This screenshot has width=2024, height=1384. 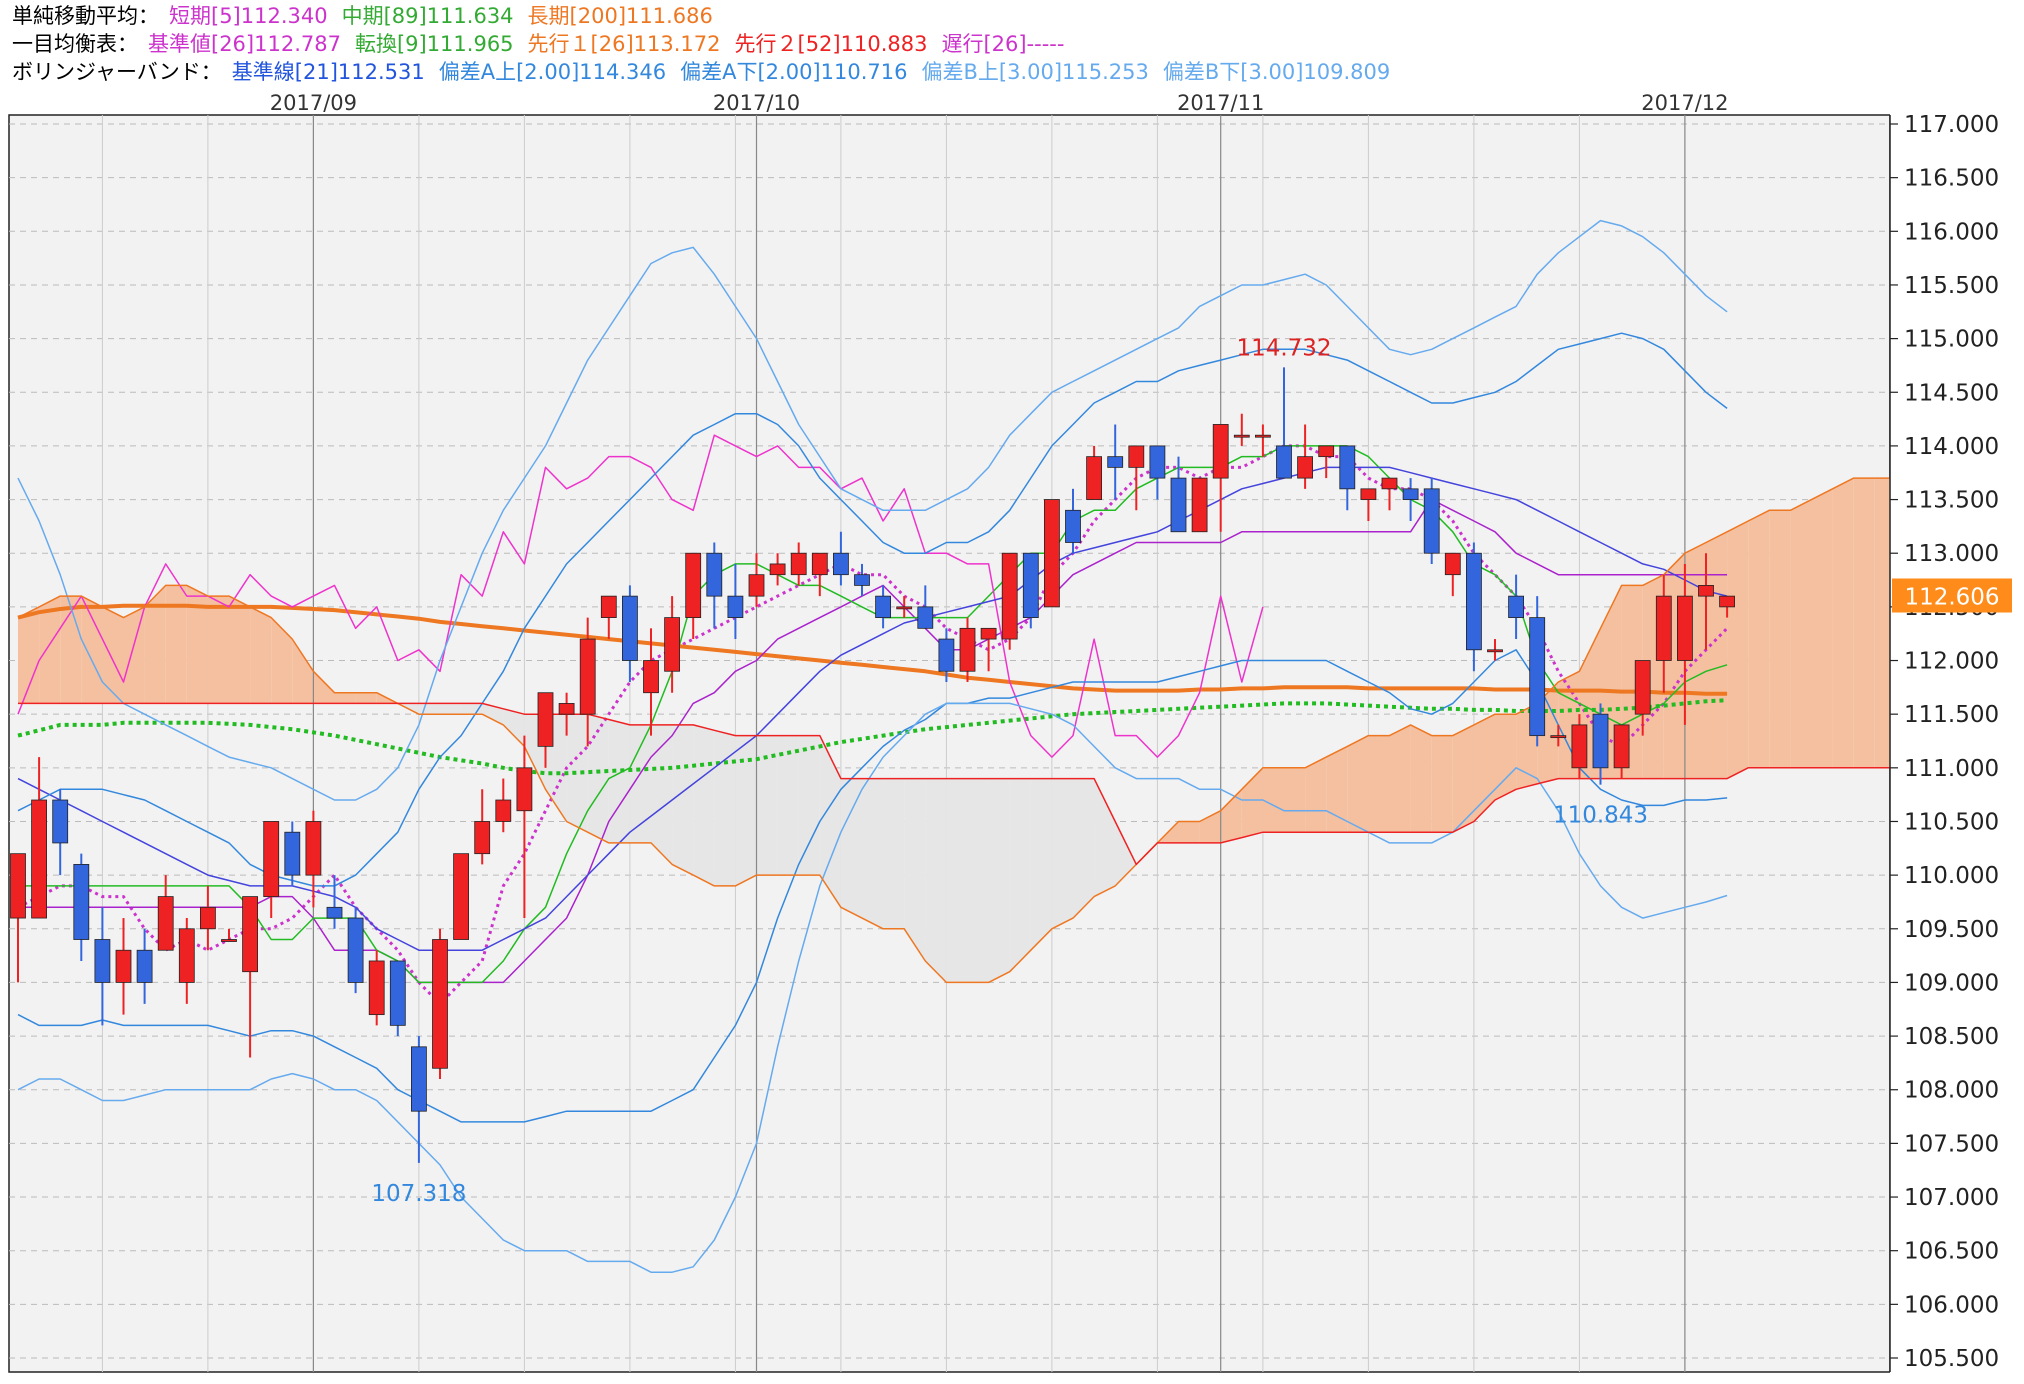 I want to click on y-tick-label: 106.500, so click(x=1951, y=1252).